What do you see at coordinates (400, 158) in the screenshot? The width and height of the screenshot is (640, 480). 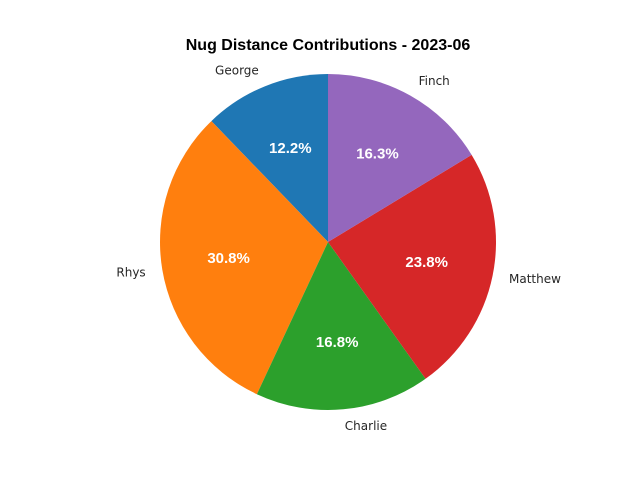 I see `pie-slice-finch` at bounding box center [400, 158].